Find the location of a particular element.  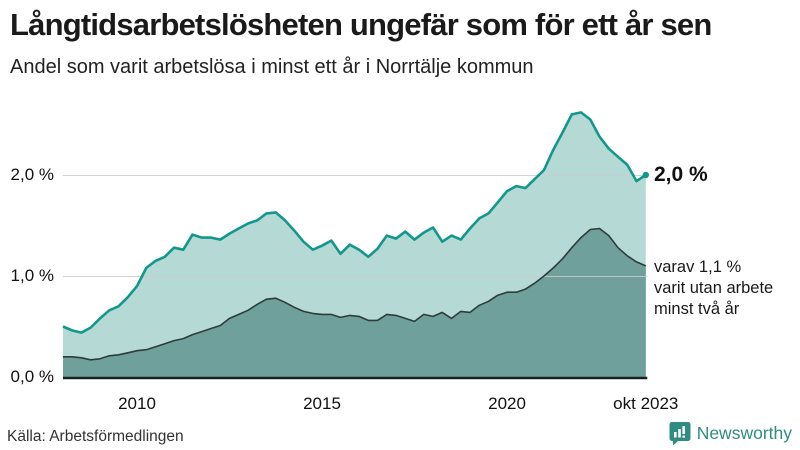

breakdown-line-3: minst två år is located at coordinates (697, 309).